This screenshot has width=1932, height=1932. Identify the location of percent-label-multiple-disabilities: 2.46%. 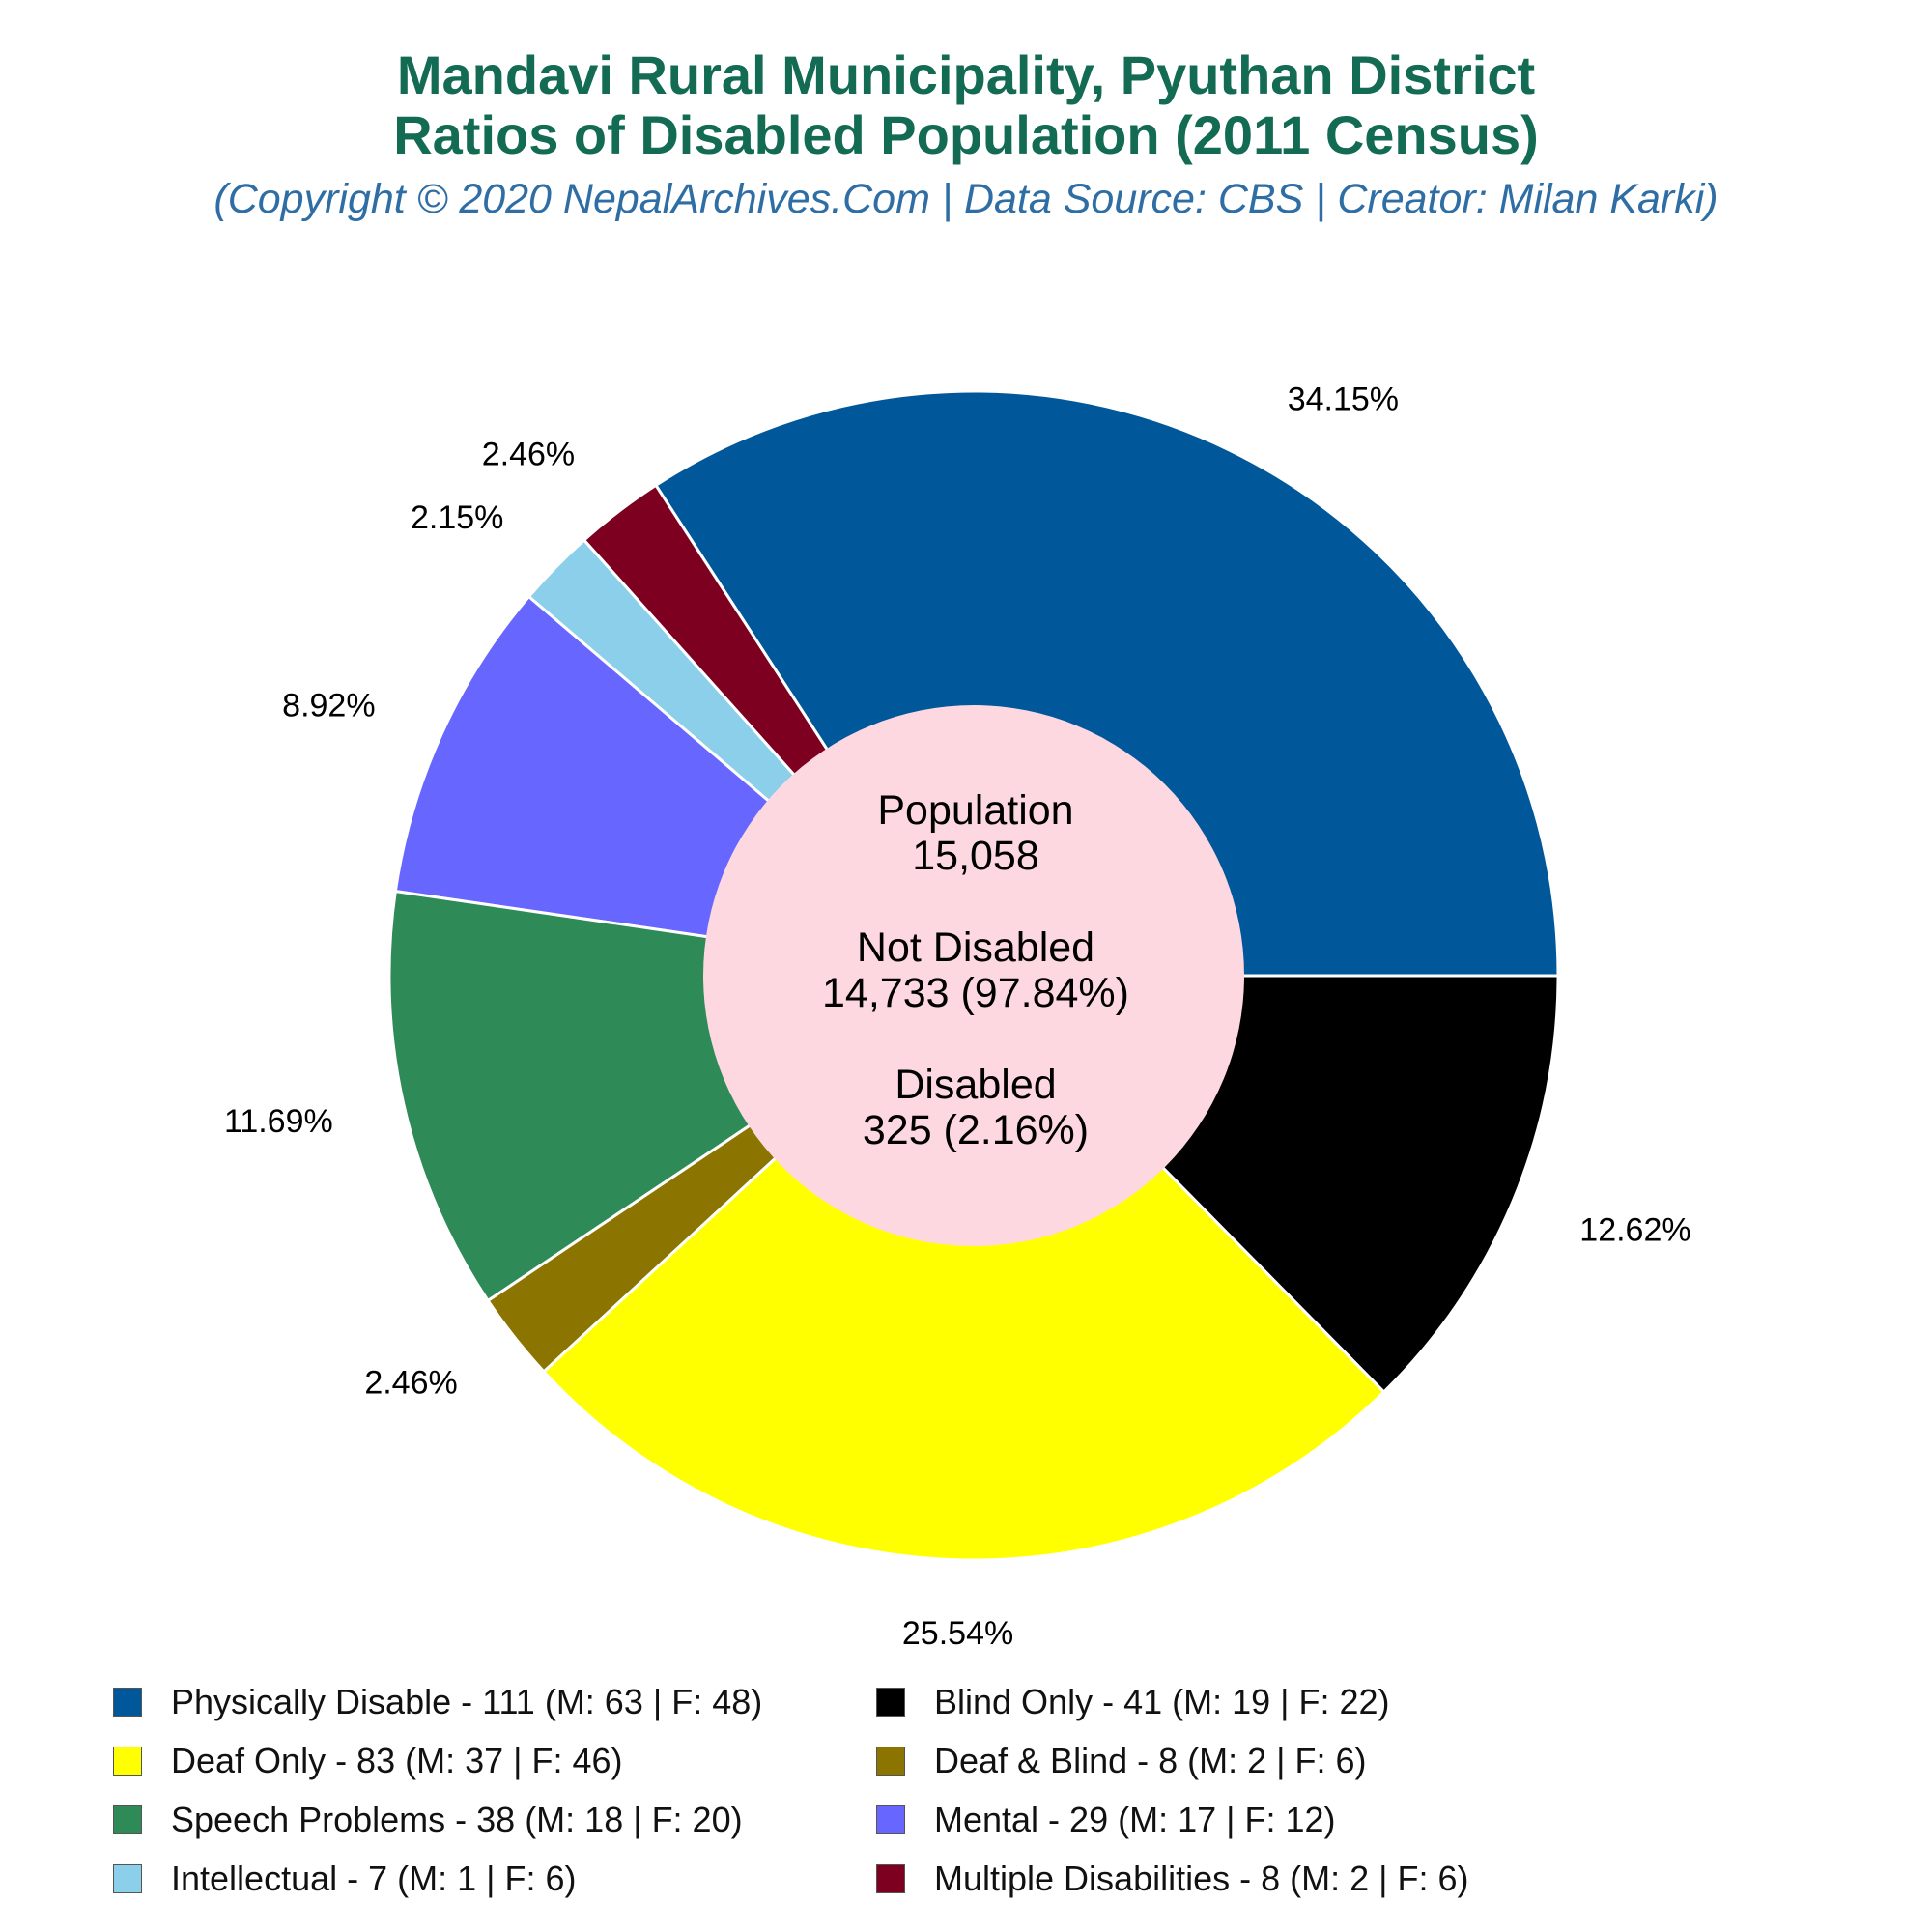
(528, 455).